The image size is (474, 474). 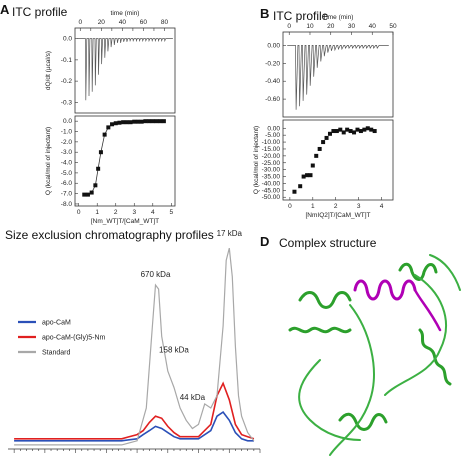 What do you see at coordinates (56, 323) in the screenshot?
I see `legend-label: apo-CaM` at bounding box center [56, 323].